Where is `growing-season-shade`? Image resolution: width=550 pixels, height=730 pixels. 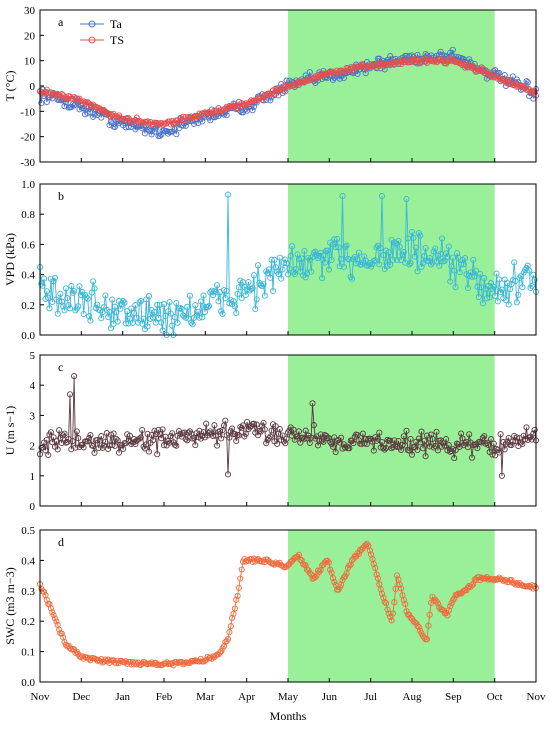
growing-season-shade is located at coordinates (391, 430).